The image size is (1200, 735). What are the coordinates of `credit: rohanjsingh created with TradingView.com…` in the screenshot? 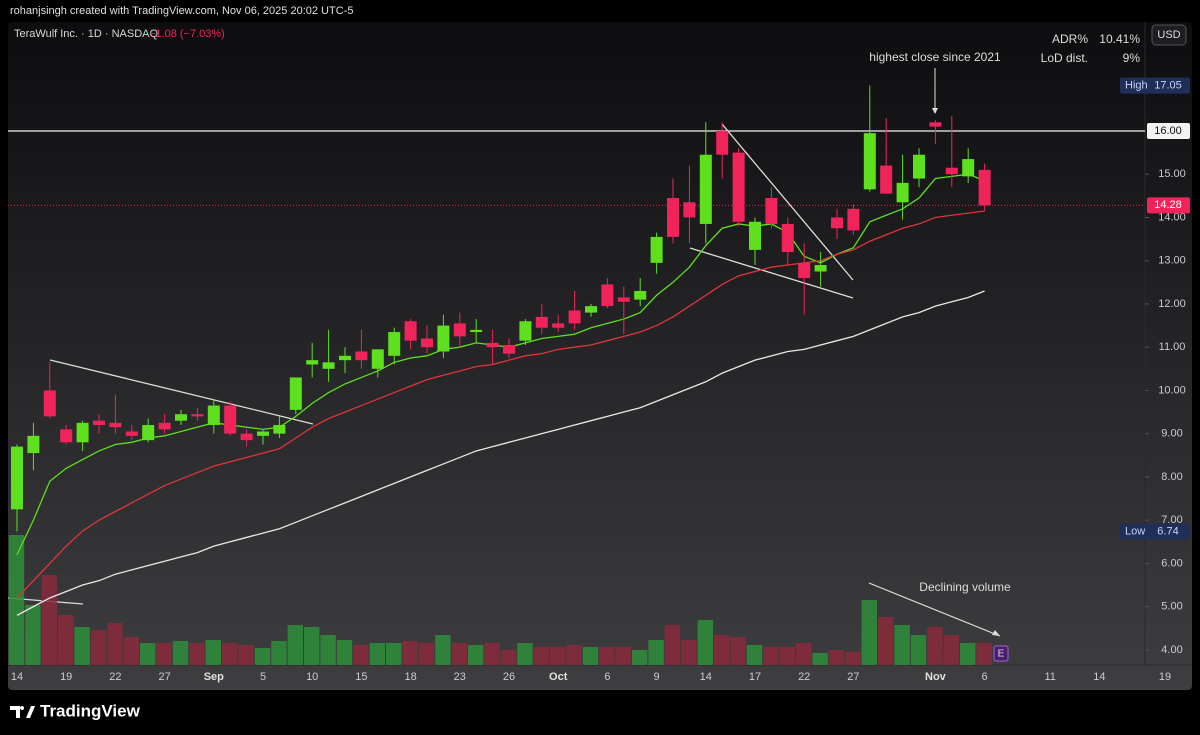 It's located at (181, 11).